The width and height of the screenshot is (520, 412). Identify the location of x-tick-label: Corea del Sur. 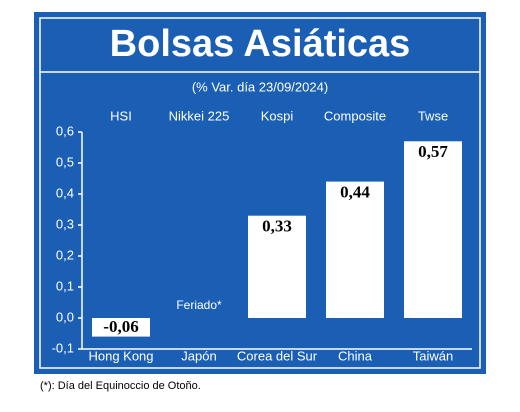
(277, 355).